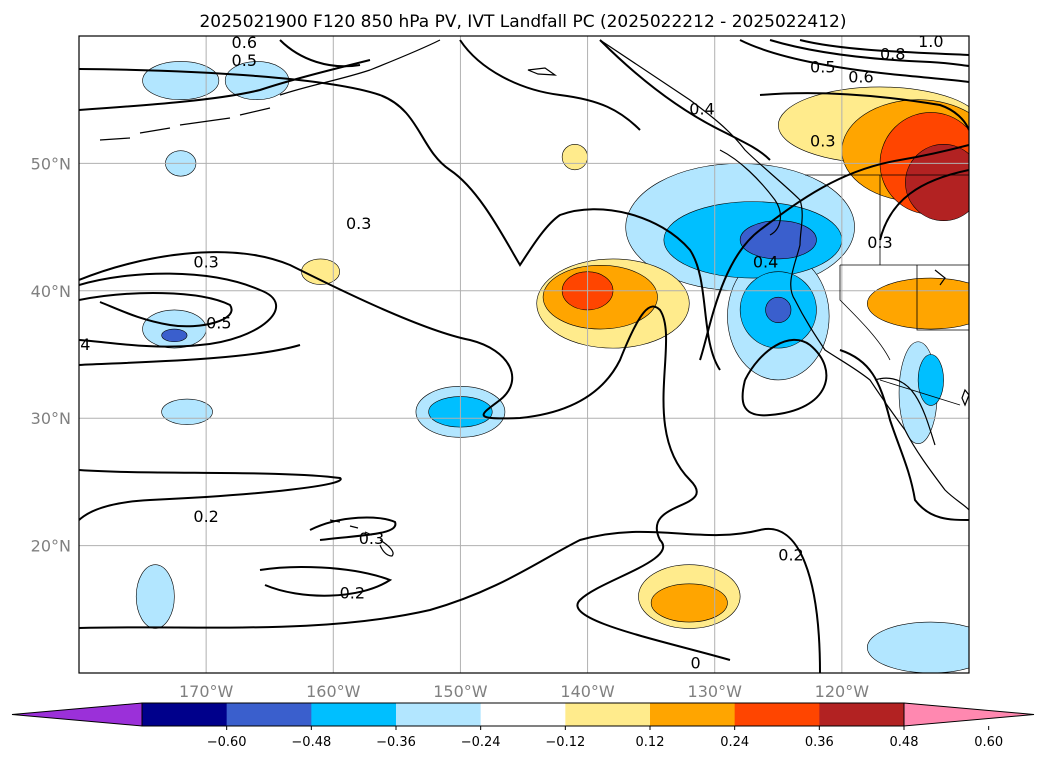  I want to click on colorbar-tick-label: −0.60, so click(227, 742).